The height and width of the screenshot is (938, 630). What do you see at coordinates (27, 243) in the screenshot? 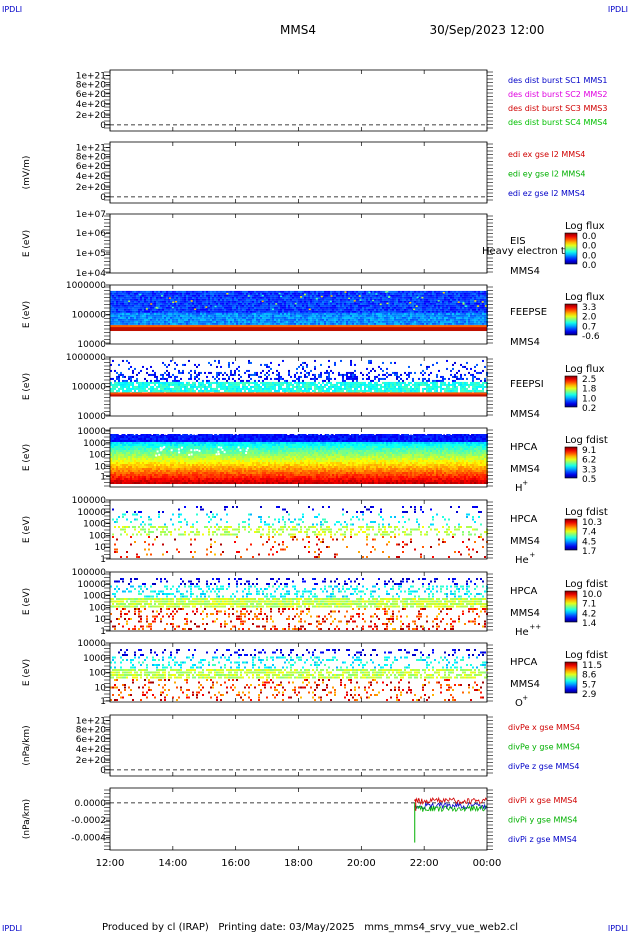
I see `panel-eis-ylabel: E (eV)` at bounding box center [27, 243].